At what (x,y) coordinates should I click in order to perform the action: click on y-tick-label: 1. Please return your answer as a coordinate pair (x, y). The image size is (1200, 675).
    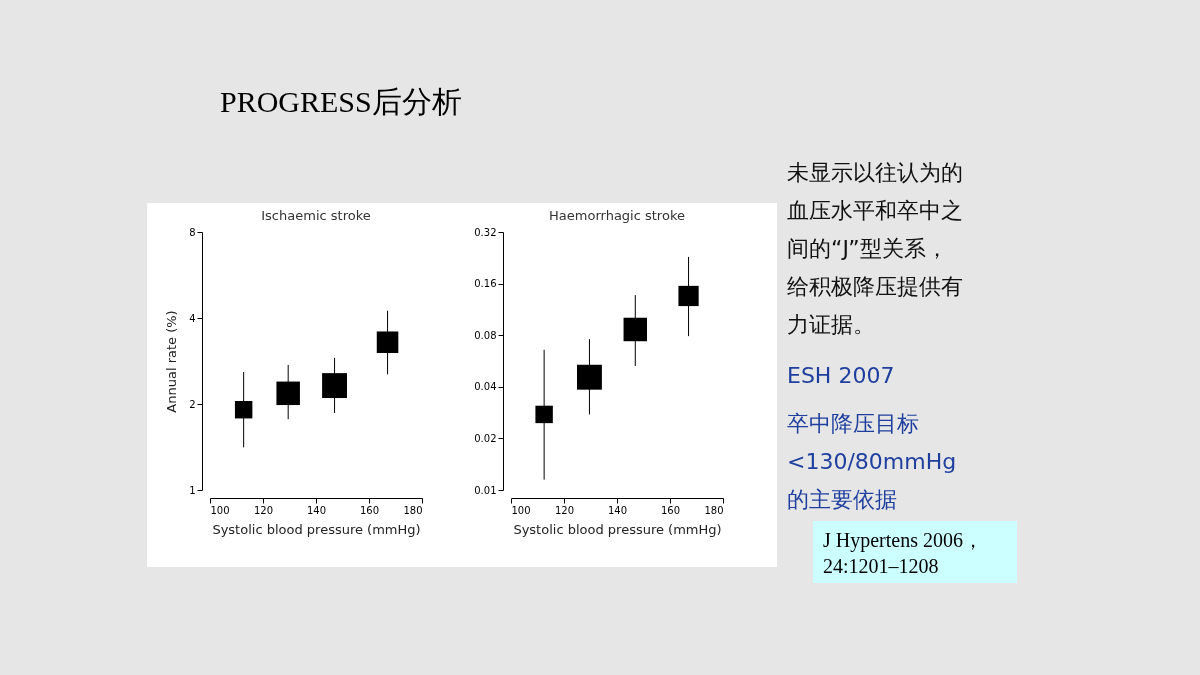
    Looking at the image, I should click on (192, 490).